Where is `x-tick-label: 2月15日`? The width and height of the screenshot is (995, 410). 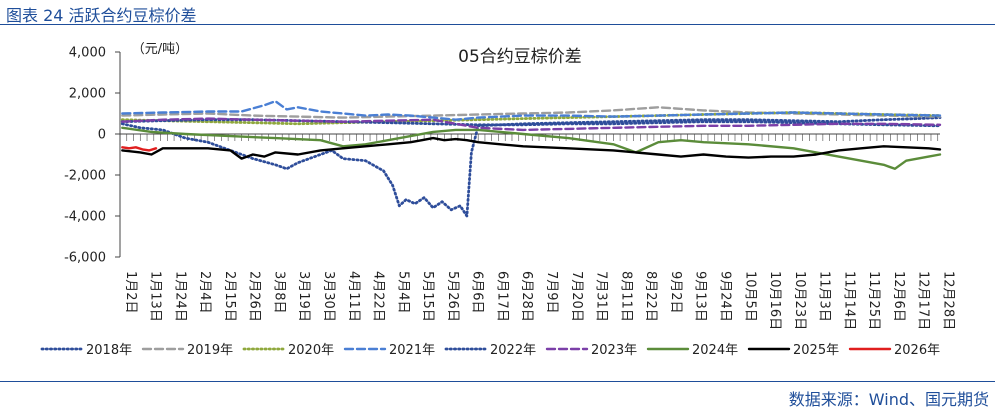 x-tick-label: 2月15日 is located at coordinates (229, 296).